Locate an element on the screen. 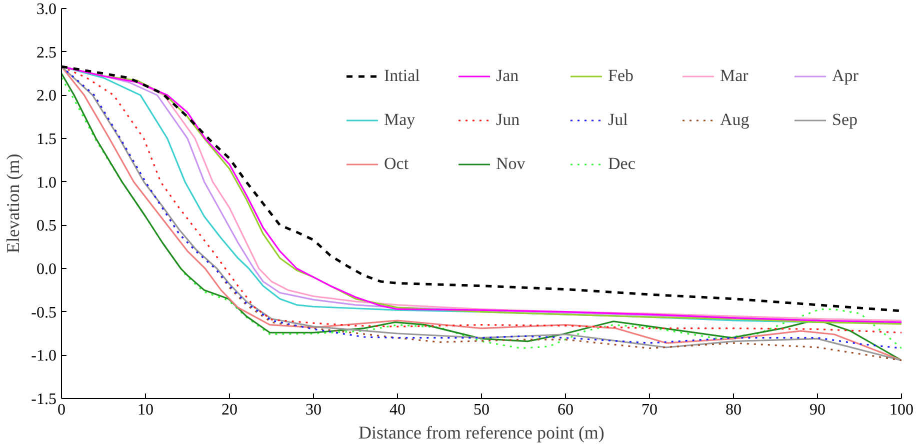 This screenshot has height=445, width=921. x-tick-label: 50 is located at coordinates (482, 410).